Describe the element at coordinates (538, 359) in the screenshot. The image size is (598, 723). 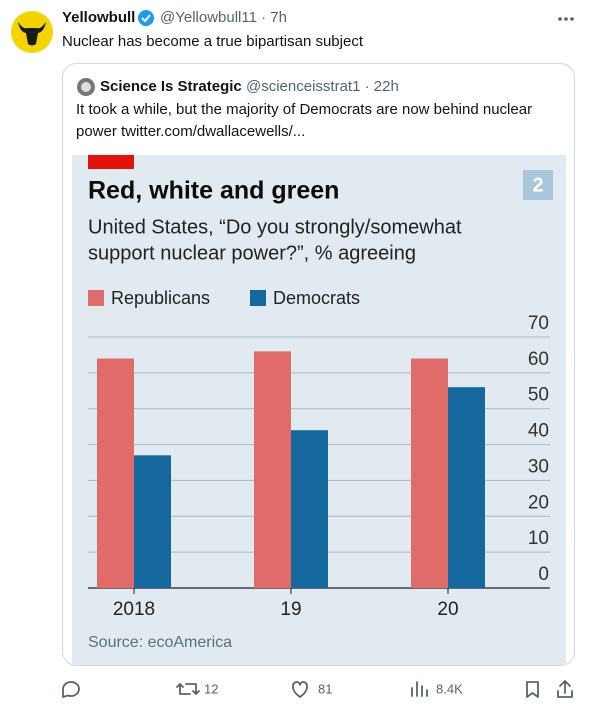
I see `y-tick-label: 60` at that location.